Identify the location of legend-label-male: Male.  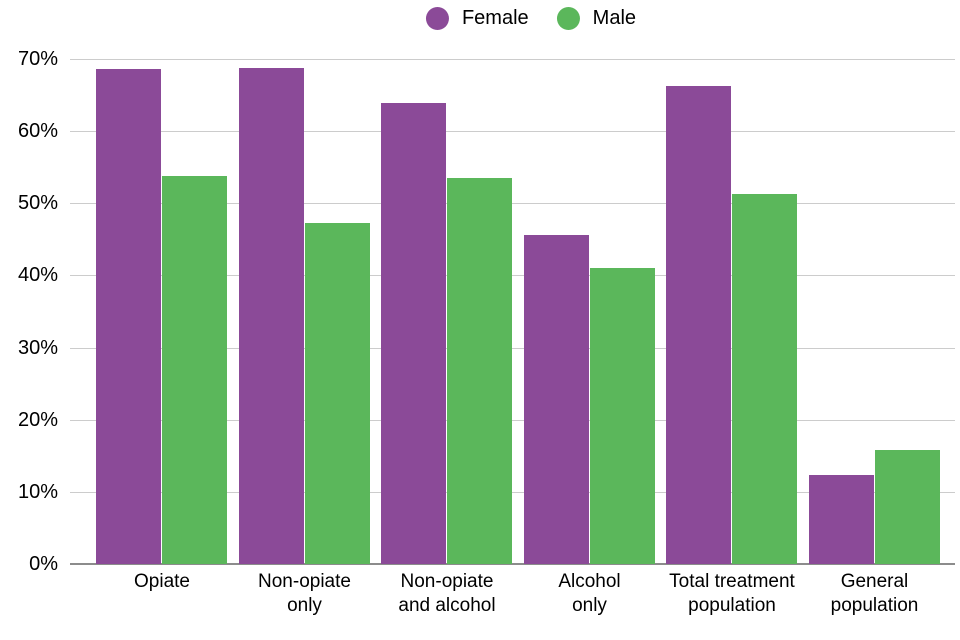
(614, 18).